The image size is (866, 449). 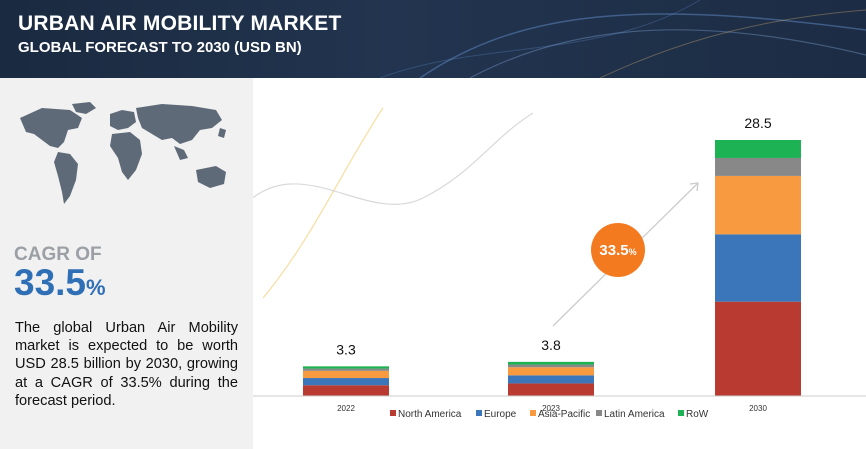 What do you see at coordinates (123, 153) in the screenshot?
I see `world-map-icon` at bounding box center [123, 153].